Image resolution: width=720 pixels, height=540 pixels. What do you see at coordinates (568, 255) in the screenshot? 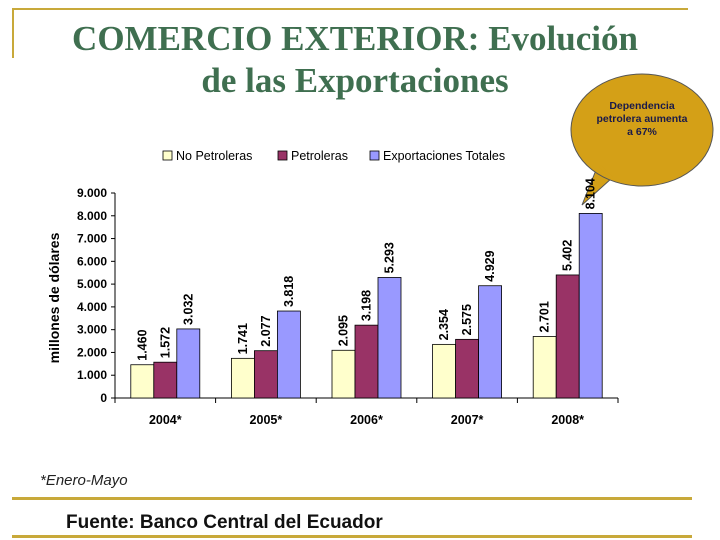
I see `data-label-4-1: 5.402` at bounding box center [568, 255].